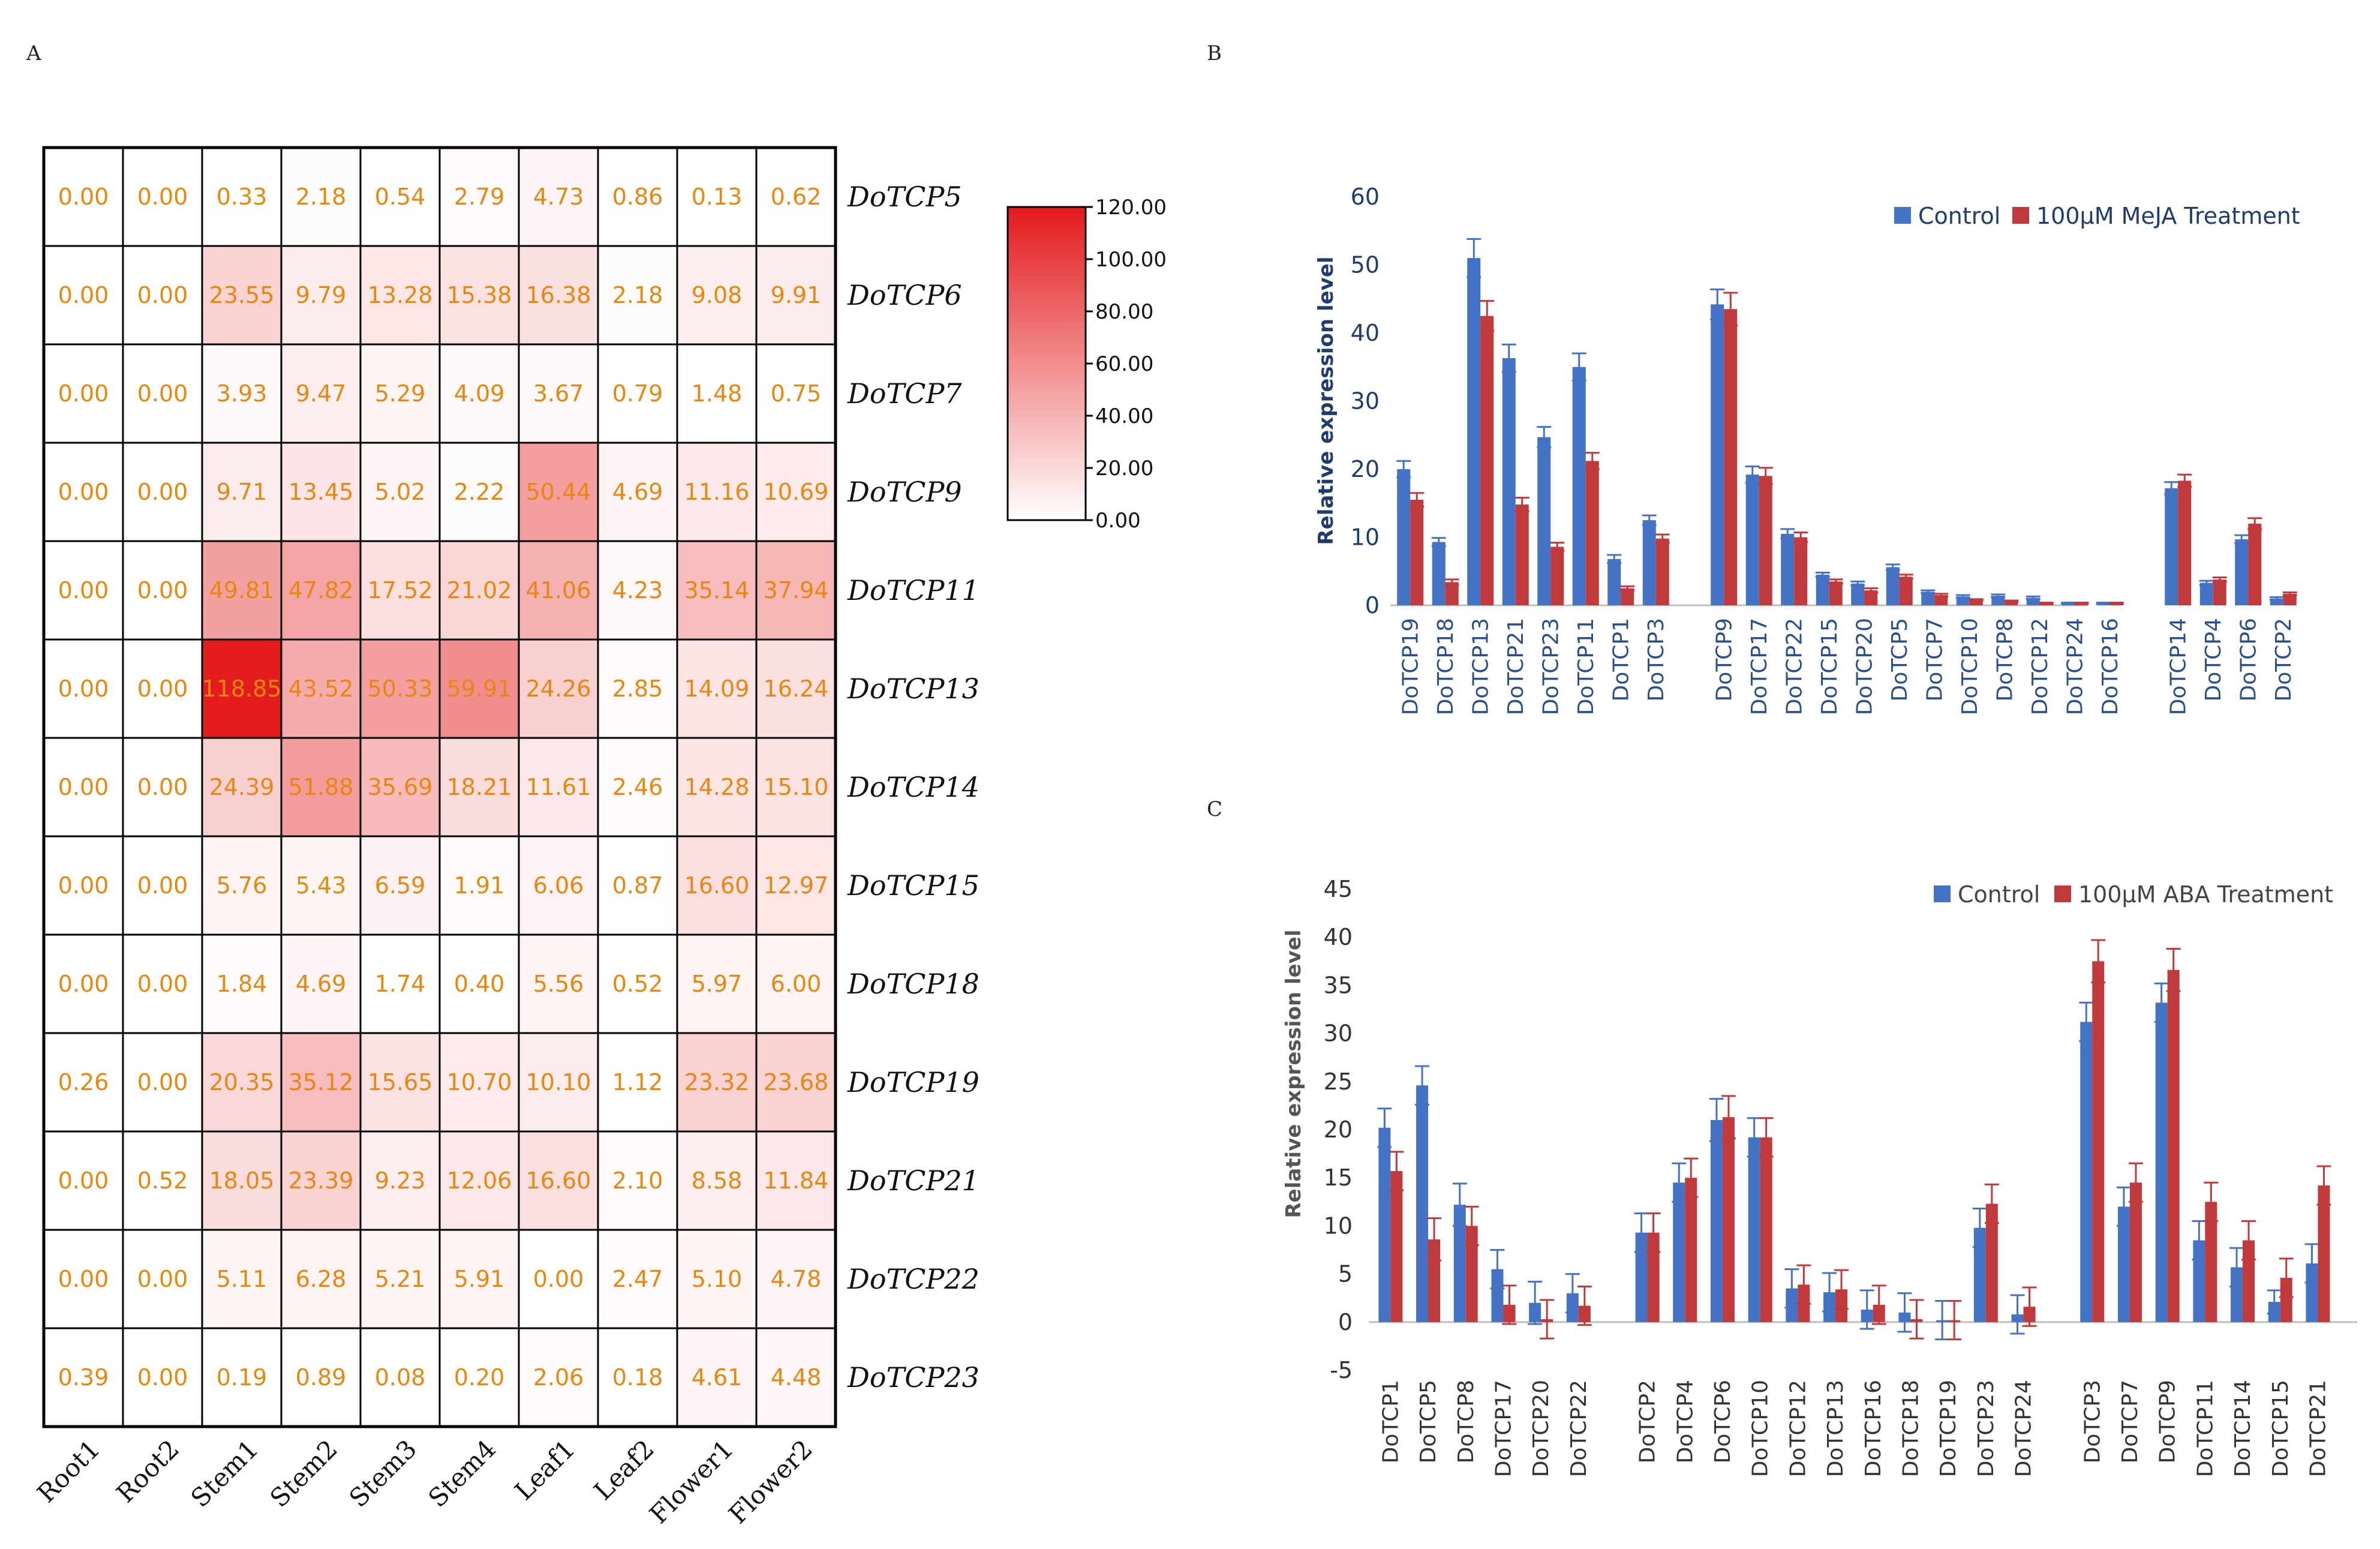  Describe the element at coordinates (797, 197) in the screenshot. I see `heatmap-value: 0.62` at that location.